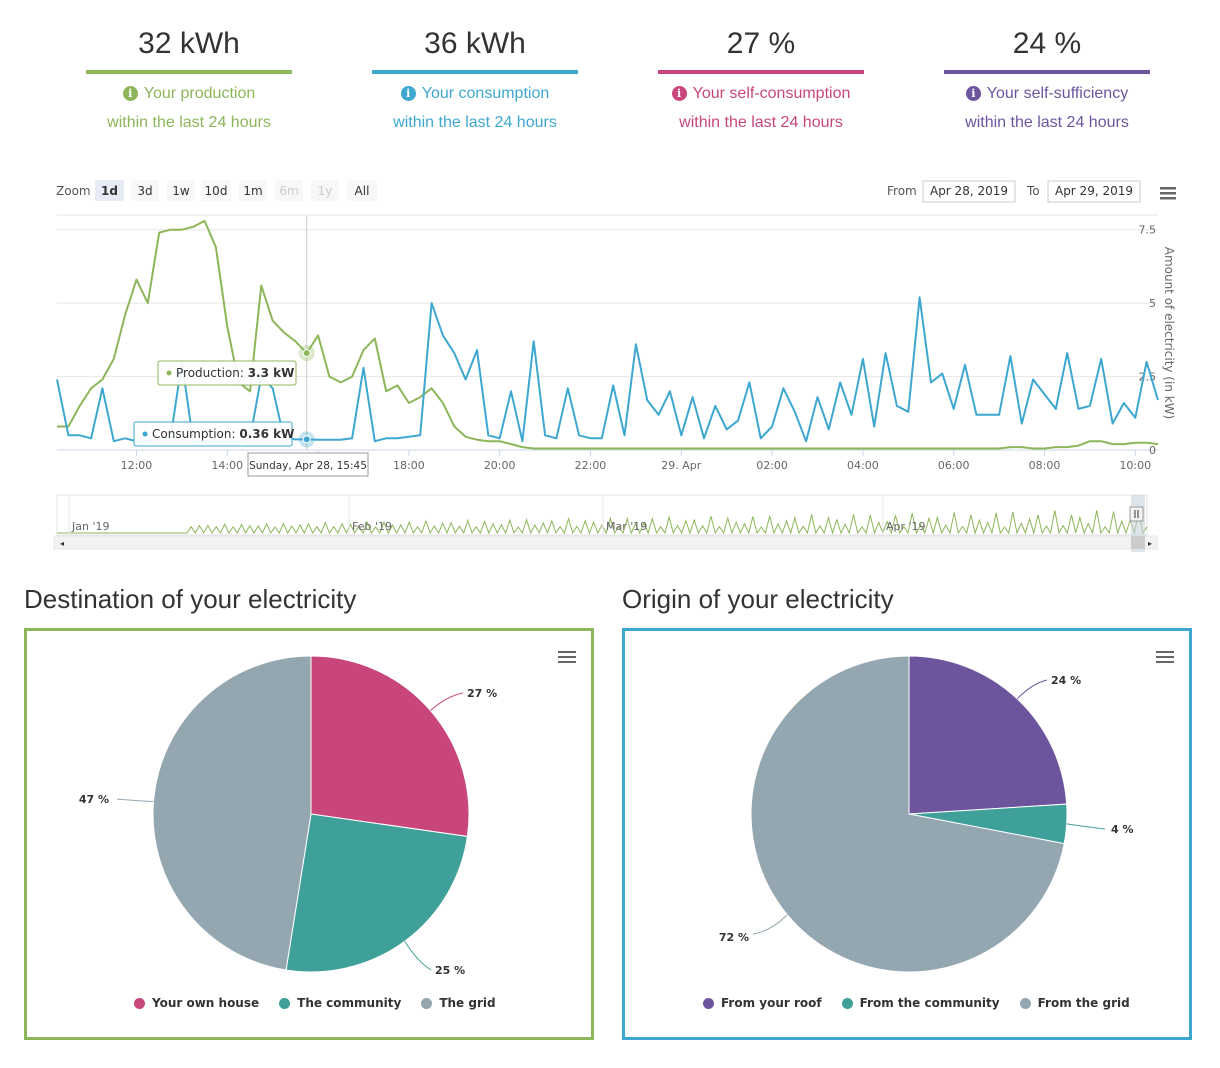  What do you see at coordinates (216, 190) in the screenshot?
I see `zoom-button-10d: 10d` at bounding box center [216, 190].